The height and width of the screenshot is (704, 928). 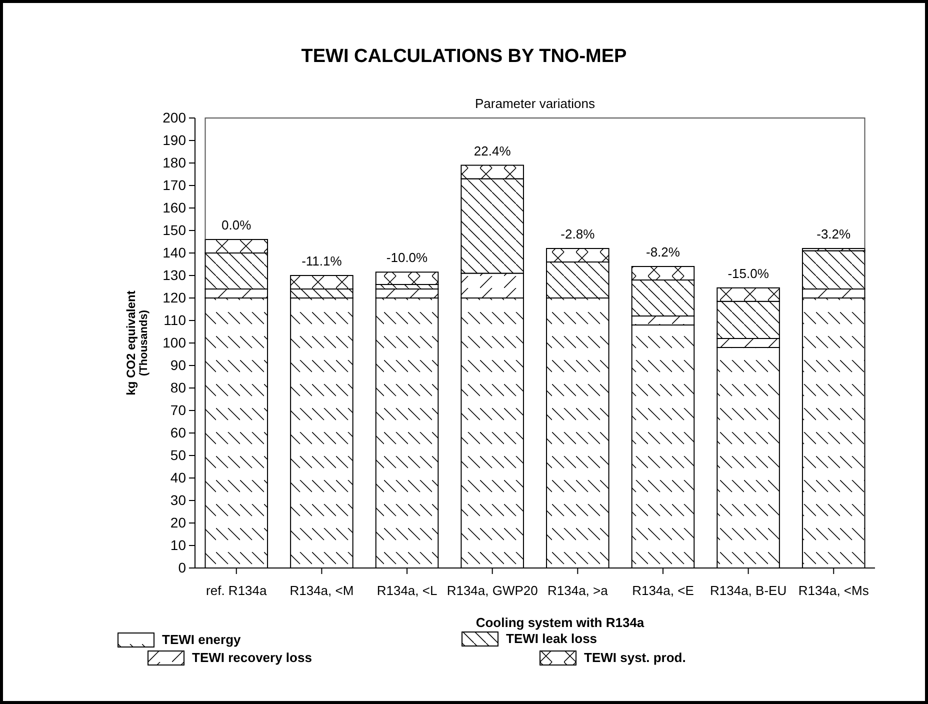 What do you see at coordinates (492, 590) in the screenshot?
I see `x-tick-label: R134a, GWP20` at bounding box center [492, 590].